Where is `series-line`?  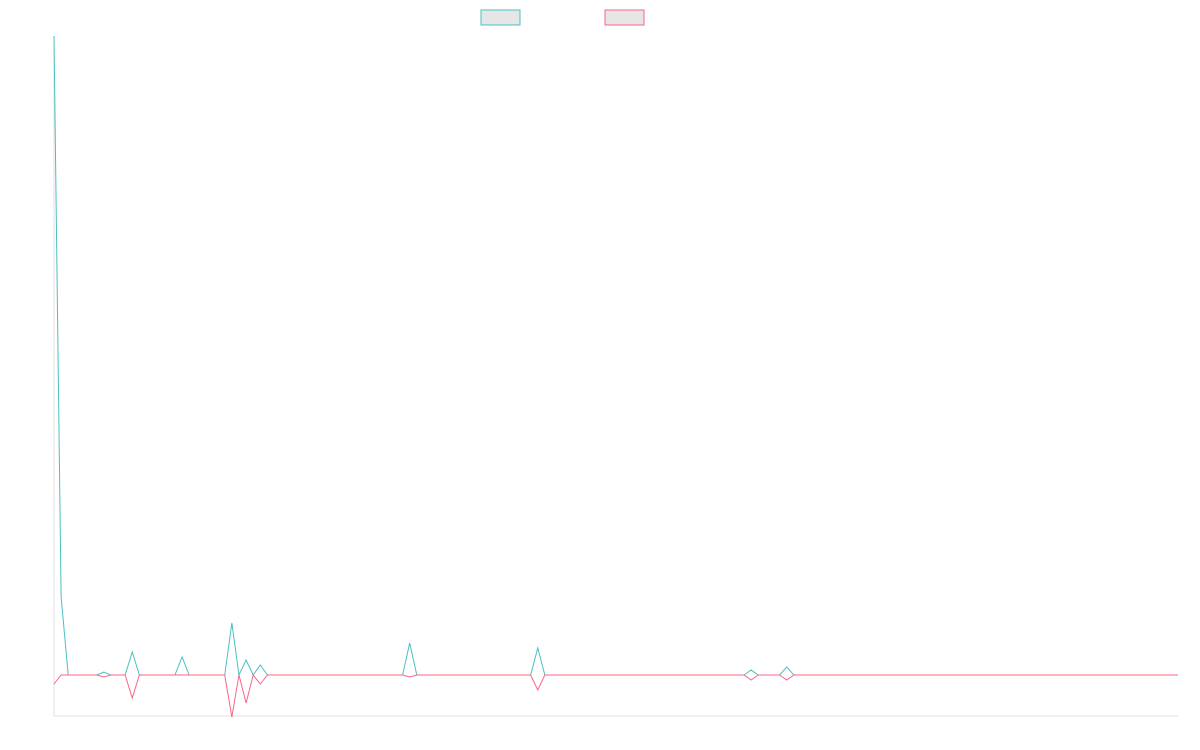 series-line is located at coordinates (615, 695).